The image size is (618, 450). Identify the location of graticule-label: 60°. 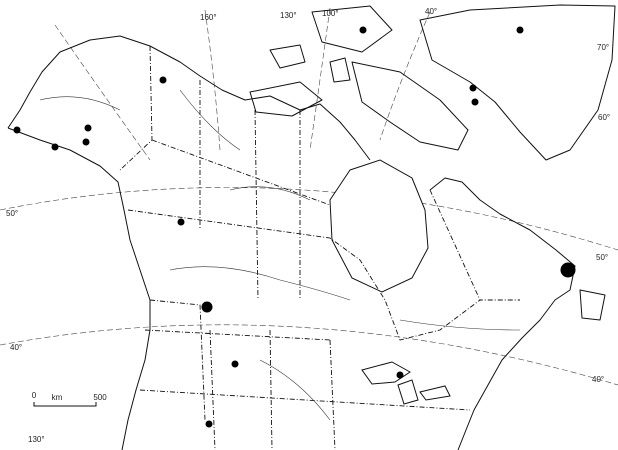
(604, 117).